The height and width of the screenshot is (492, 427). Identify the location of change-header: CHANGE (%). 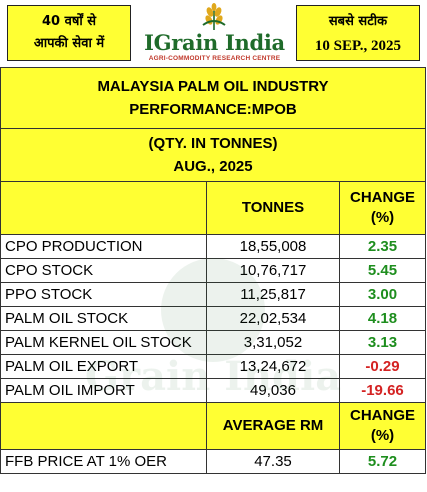
(382, 208).